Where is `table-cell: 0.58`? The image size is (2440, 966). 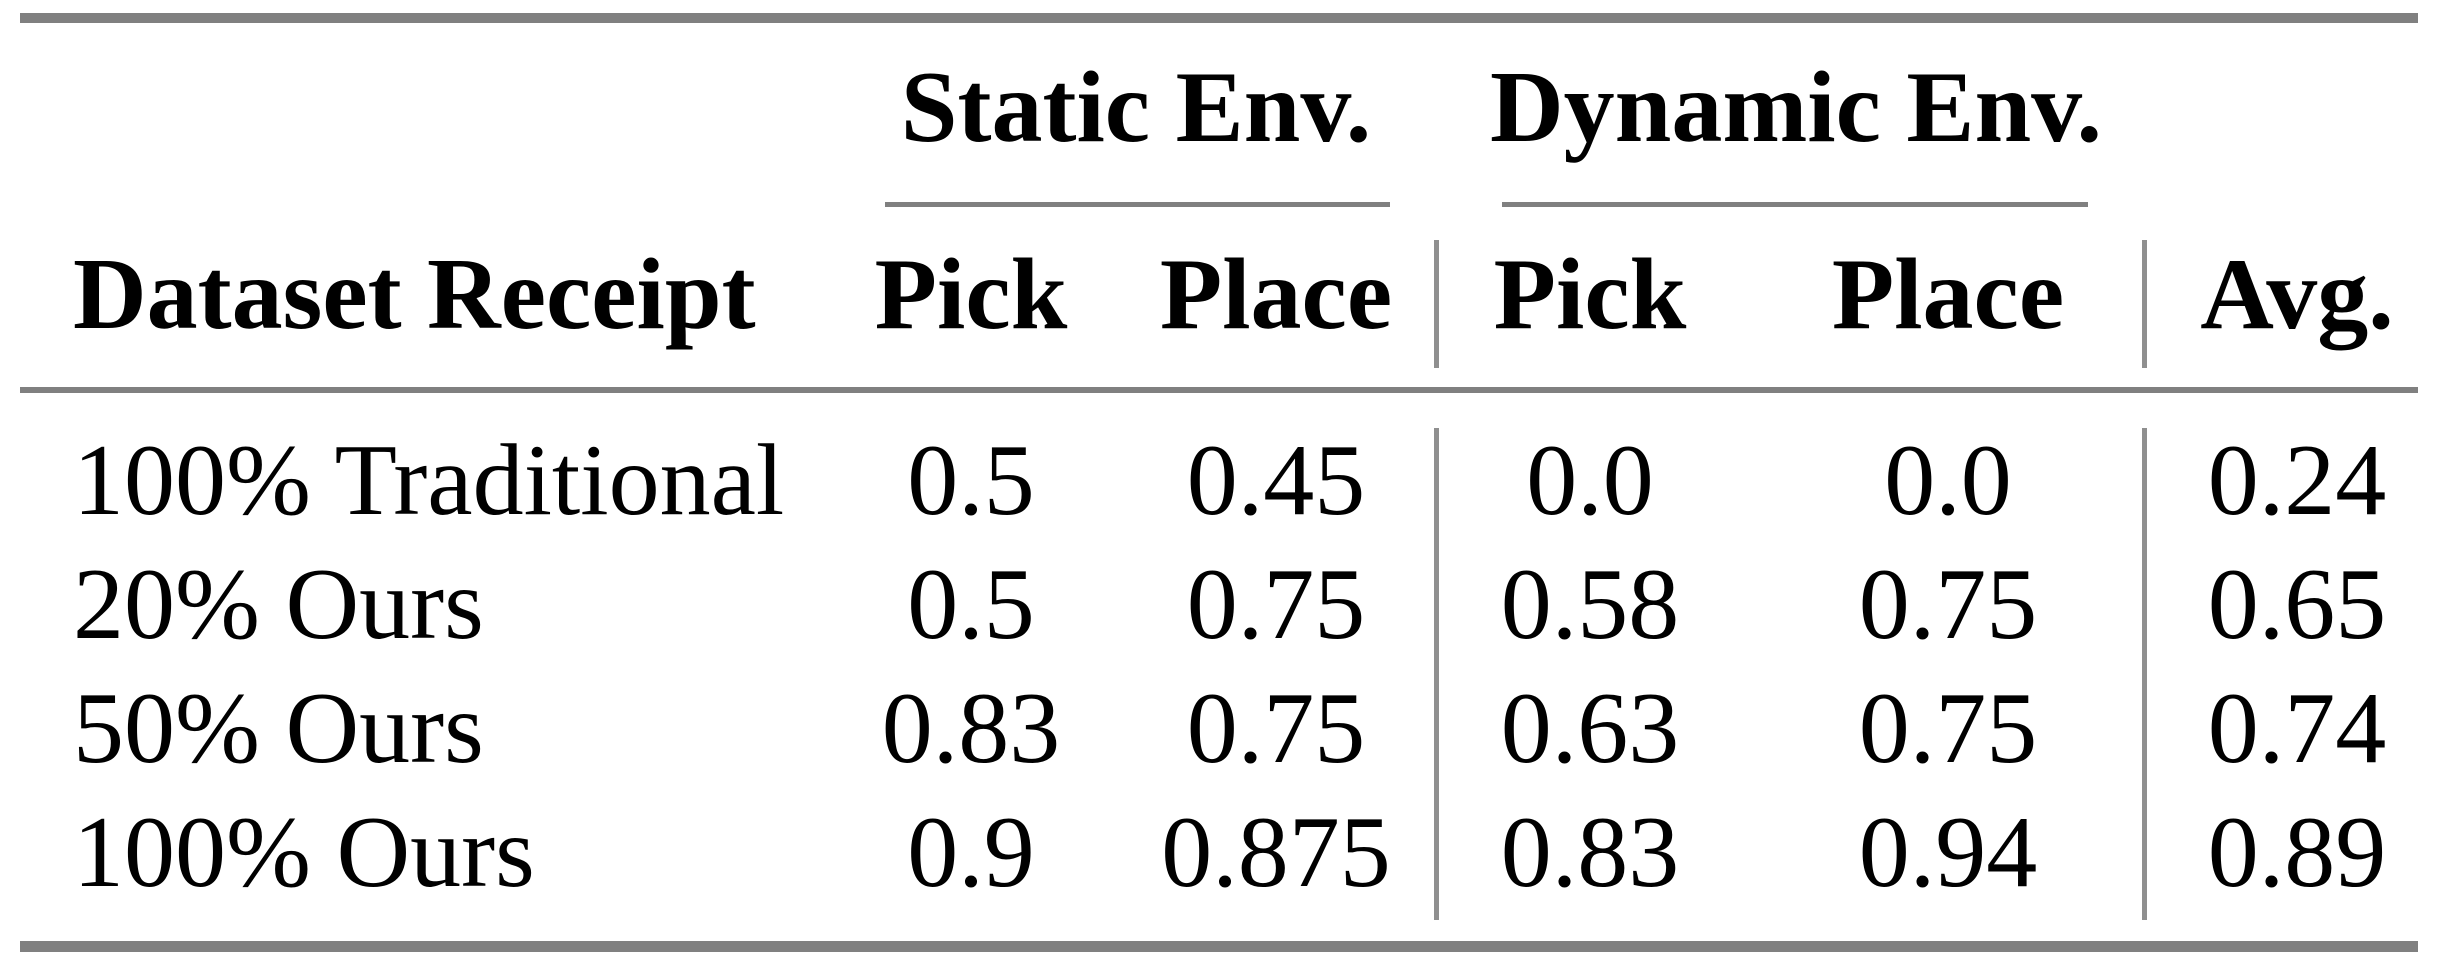 table-cell: 0.58 is located at coordinates (1590, 604).